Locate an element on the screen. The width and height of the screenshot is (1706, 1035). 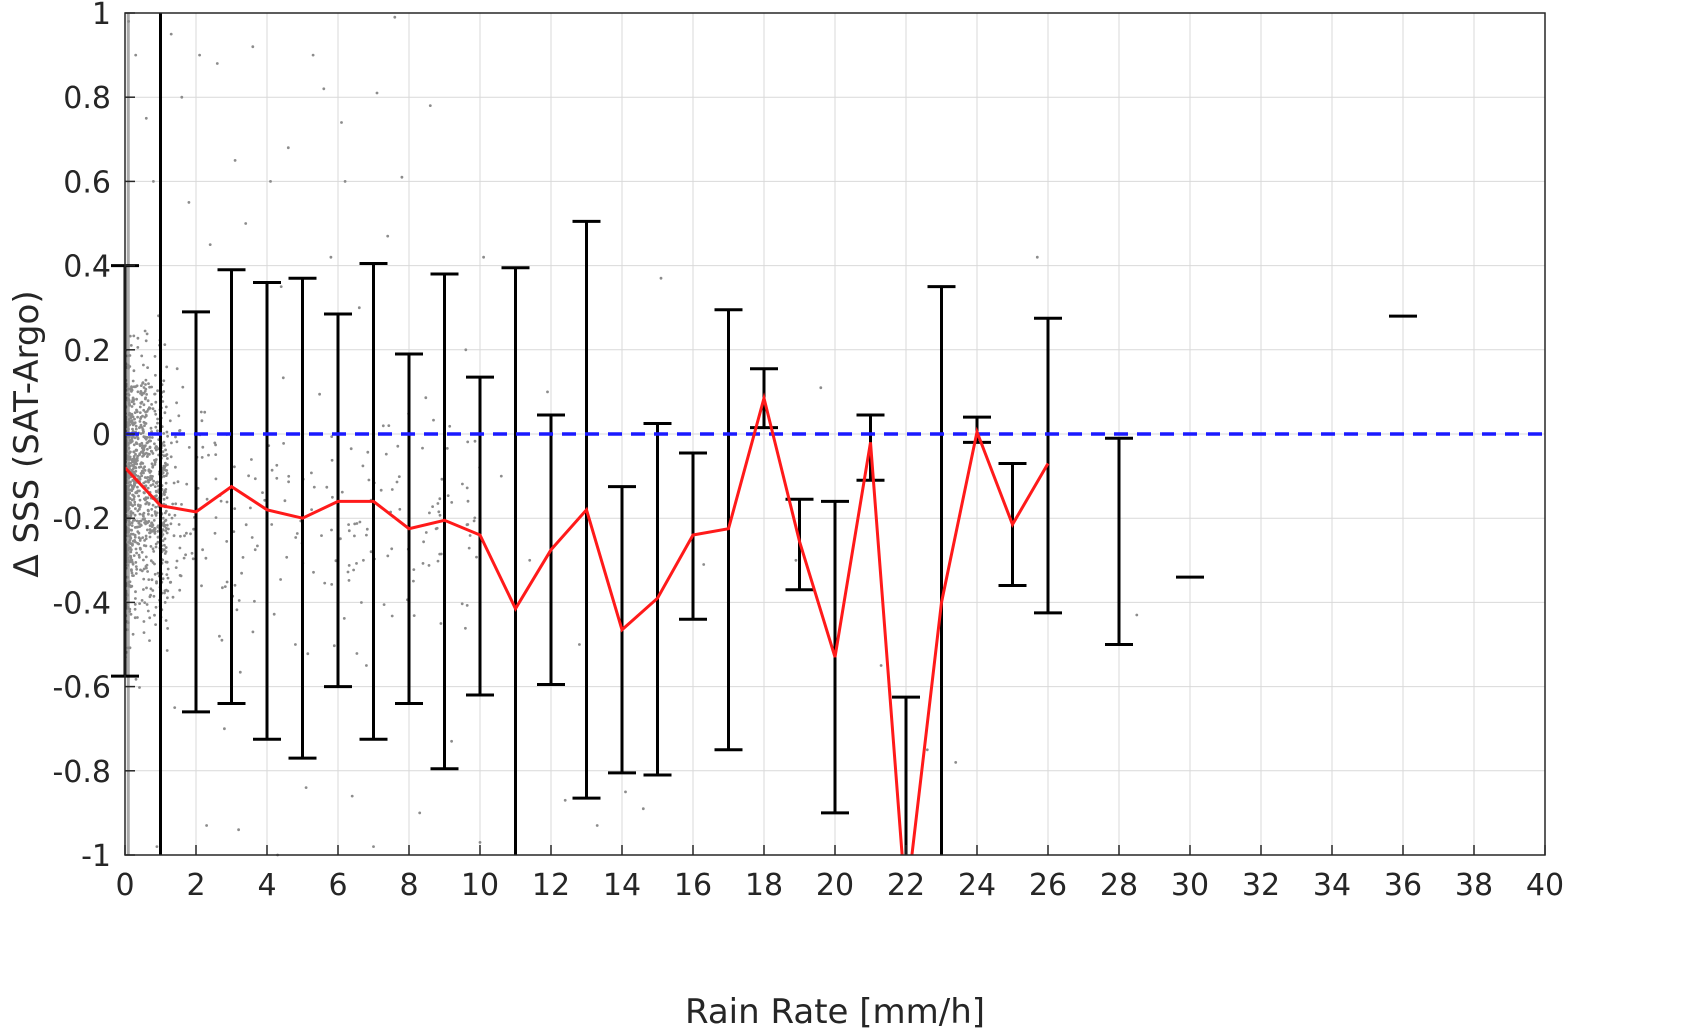
x-tick-label: 2 is located at coordinates (195, 885).